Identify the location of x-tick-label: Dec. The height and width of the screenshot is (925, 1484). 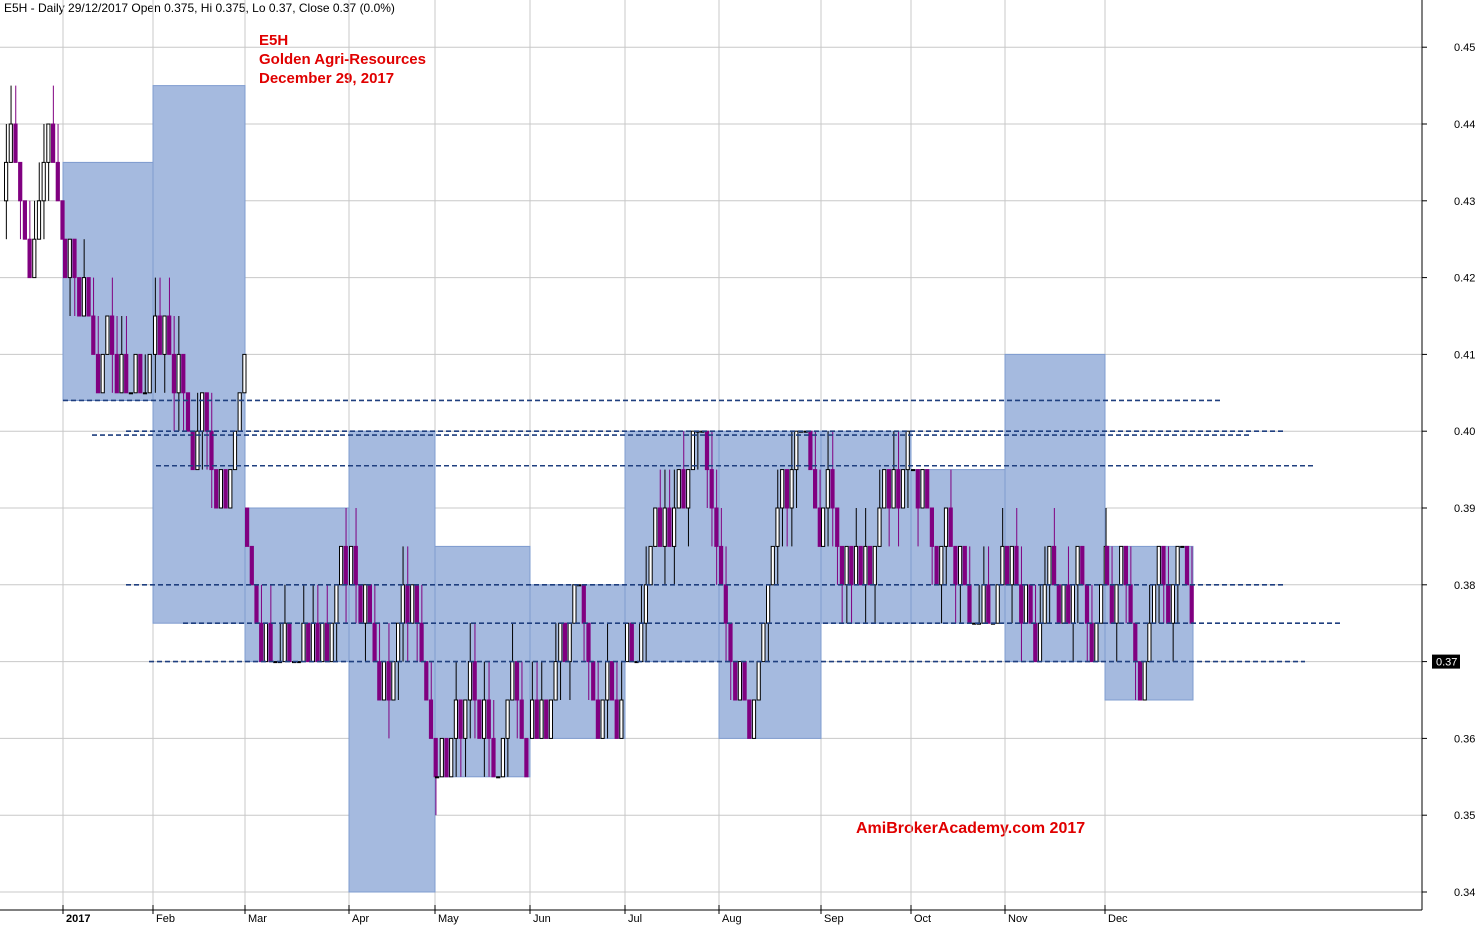
(1118, 919).